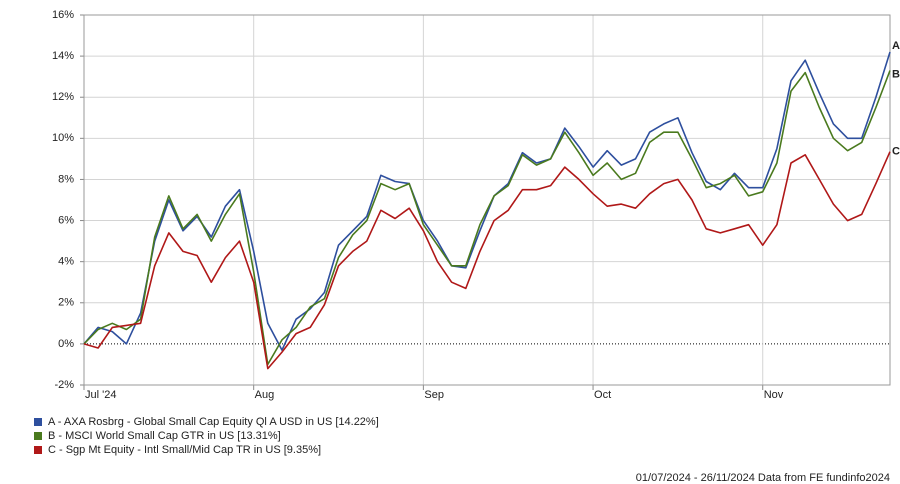 This screenshot has height=484, width=900. Describe the element at coordinates (66, 344) in the screenshot. I see `y-tick-label: 0%` at that location.